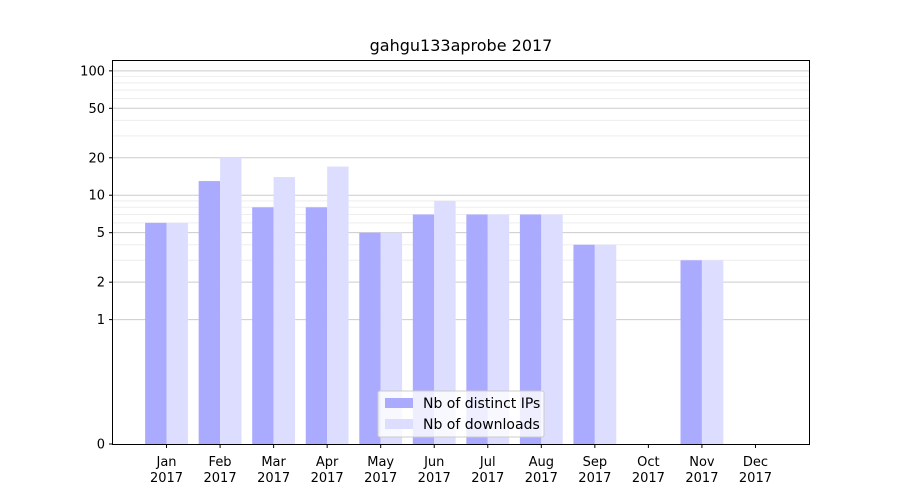 The height and width of the screenshot is (500, 900). What do you see at coordinates (481, 425) in the screenshot?
I see `legend-label-downloads: Nb of downloads` at bounding box center [481, 425].